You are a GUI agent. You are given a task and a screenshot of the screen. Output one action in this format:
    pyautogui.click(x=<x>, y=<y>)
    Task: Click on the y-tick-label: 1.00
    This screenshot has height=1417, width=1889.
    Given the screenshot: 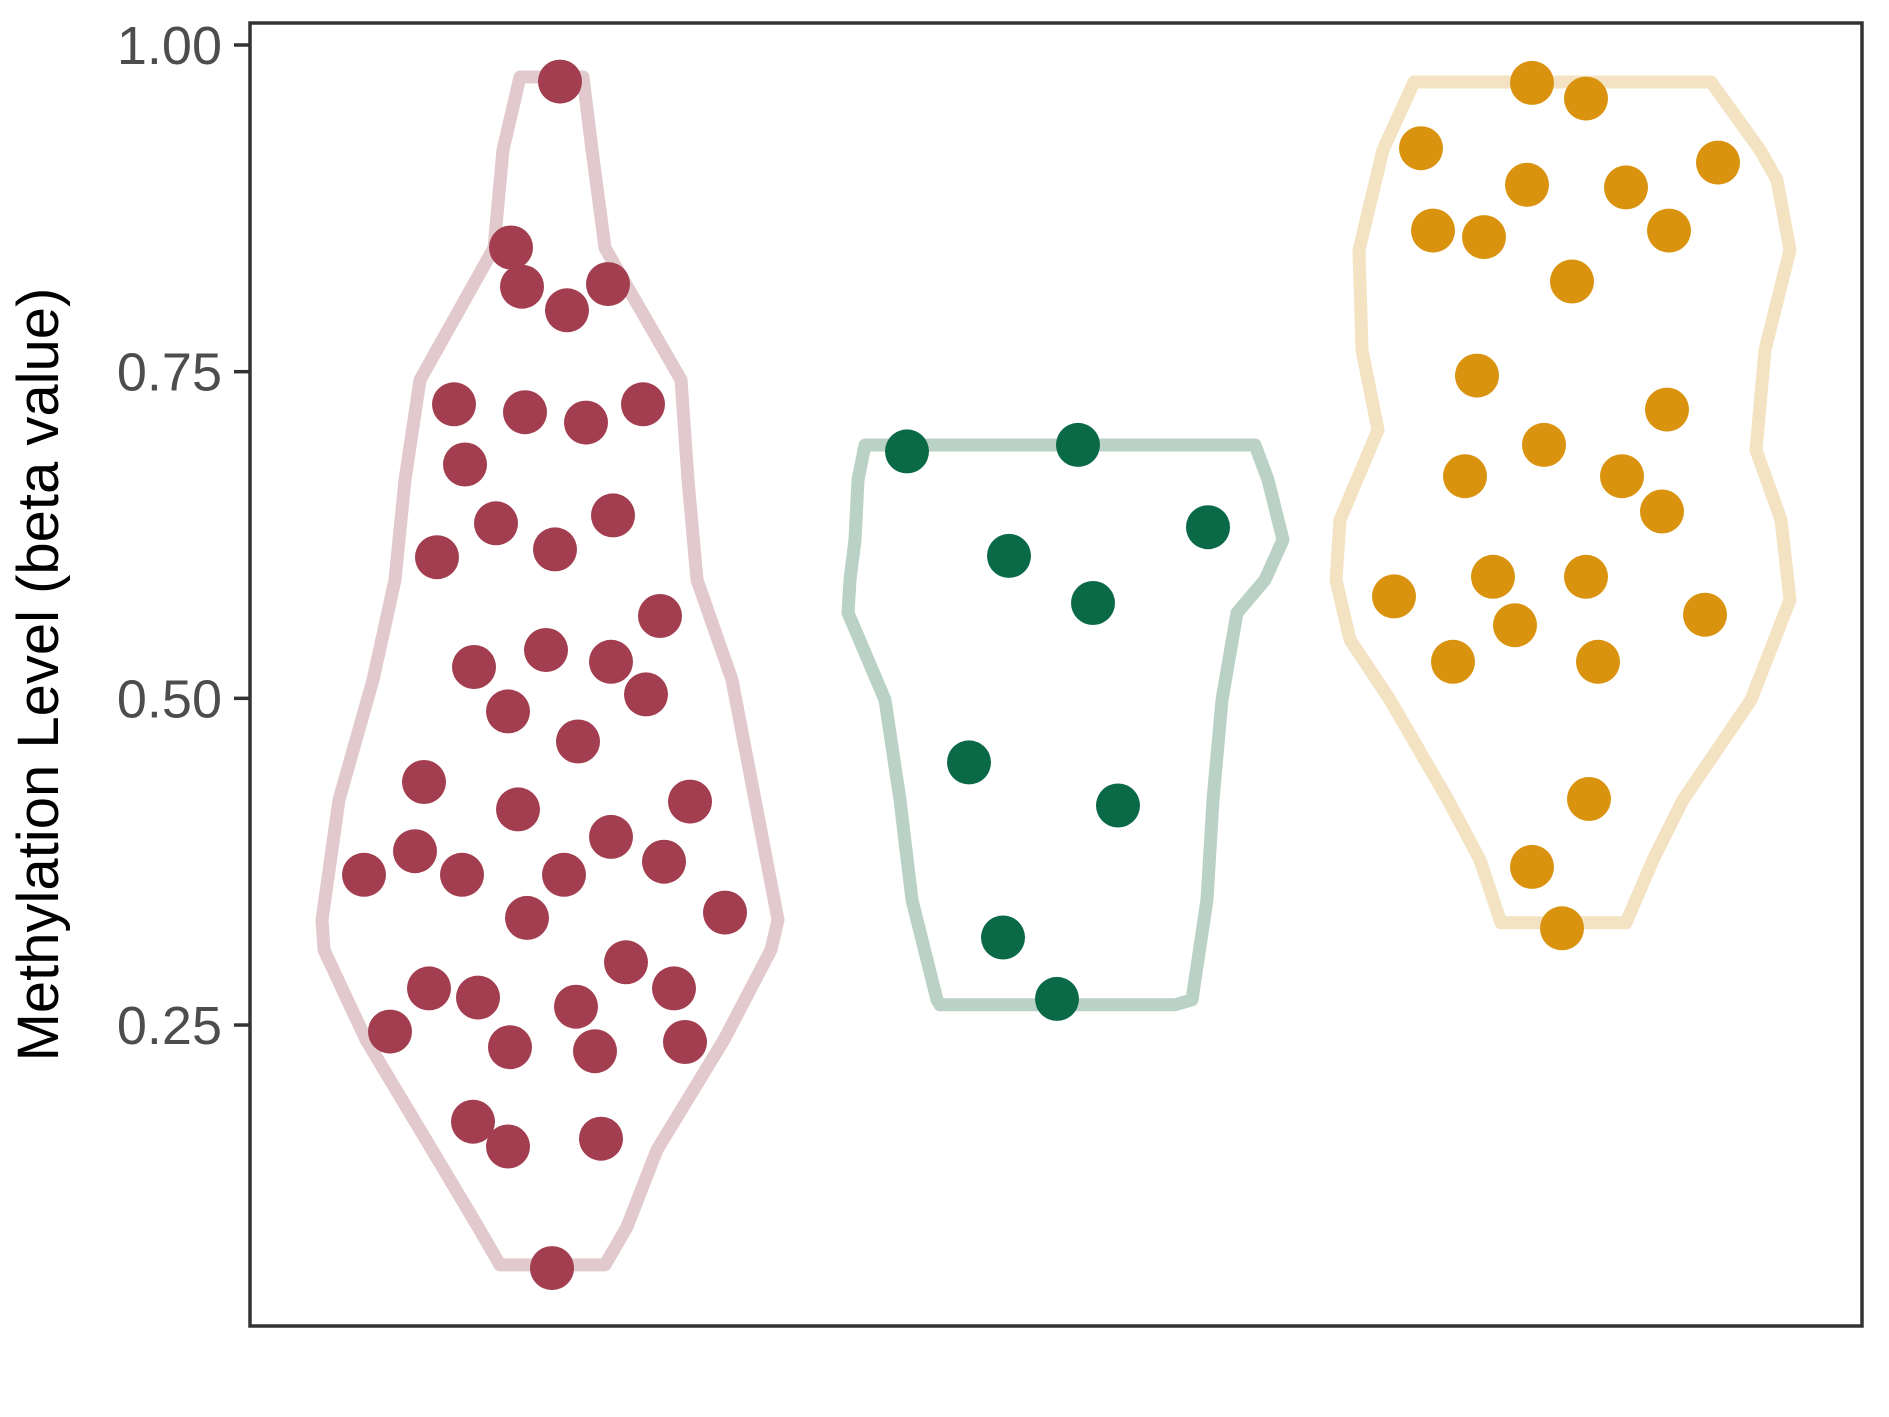 What is the action you would take?
    pyautogui.click(x=169, y=46)
    